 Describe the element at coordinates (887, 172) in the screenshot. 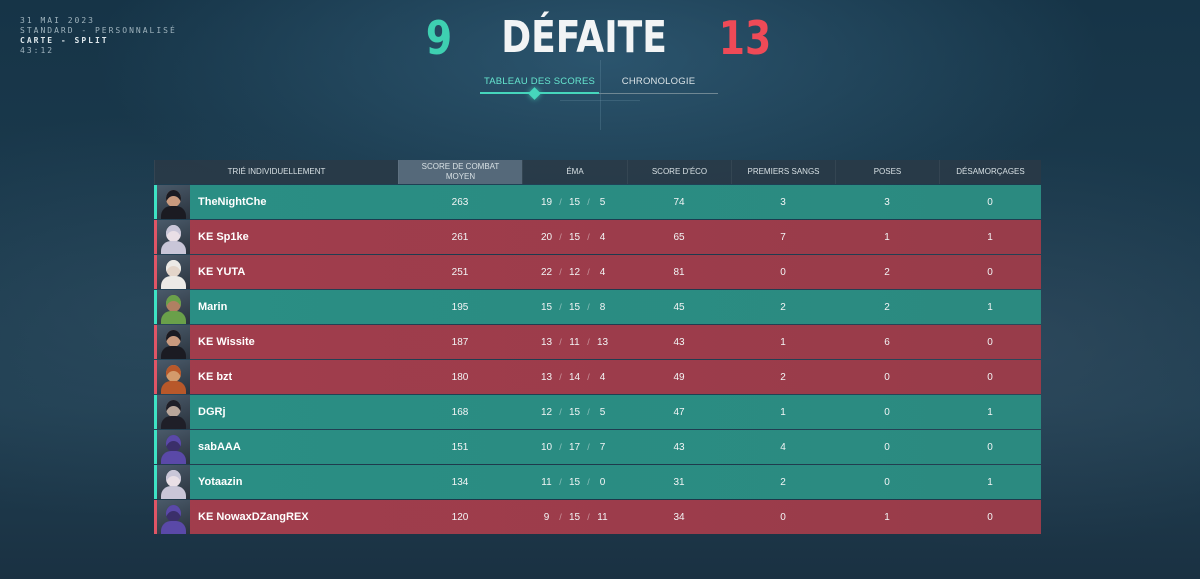

I see `column-plants: POSES` at that location.